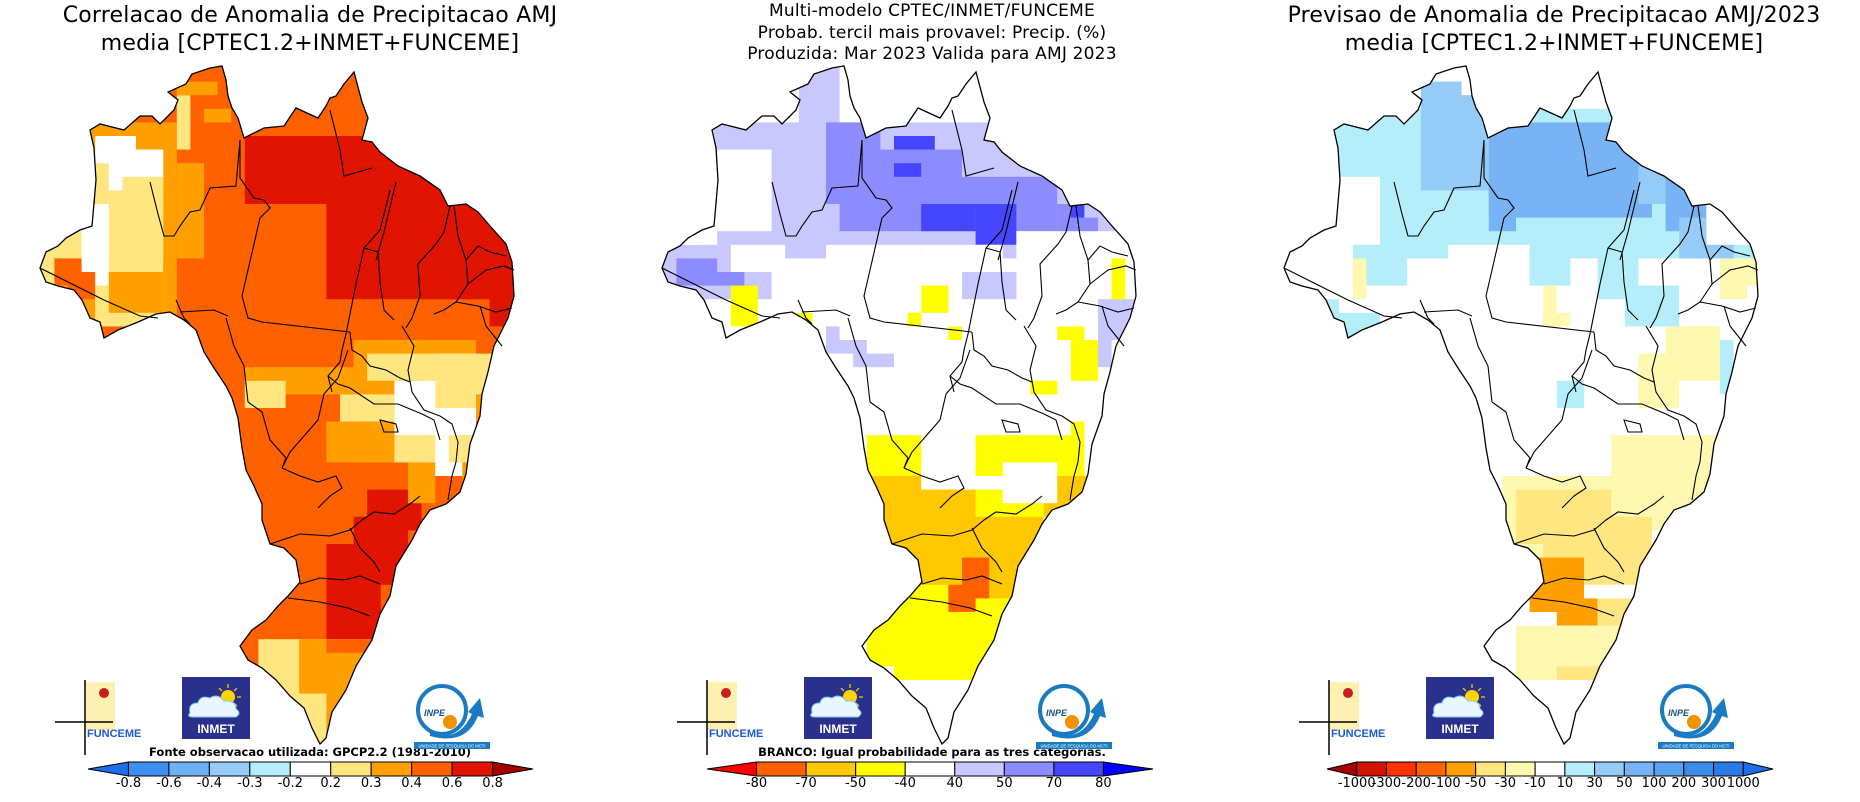 The image size is (1860, 802). Describe the element at coordinates (1057, 713) in the screenshot. I see `inpe-text: INPE` at that location.